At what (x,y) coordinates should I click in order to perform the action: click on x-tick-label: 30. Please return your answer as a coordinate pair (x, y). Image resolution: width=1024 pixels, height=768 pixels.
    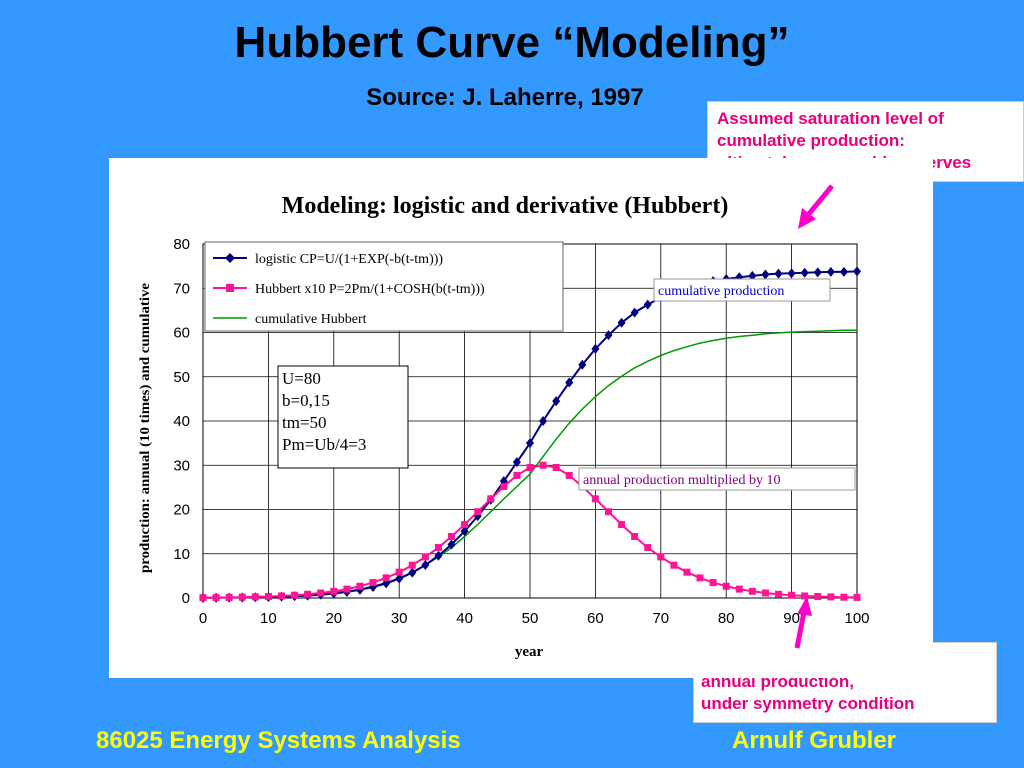
    Looking at the image, I should click on (399, 618).